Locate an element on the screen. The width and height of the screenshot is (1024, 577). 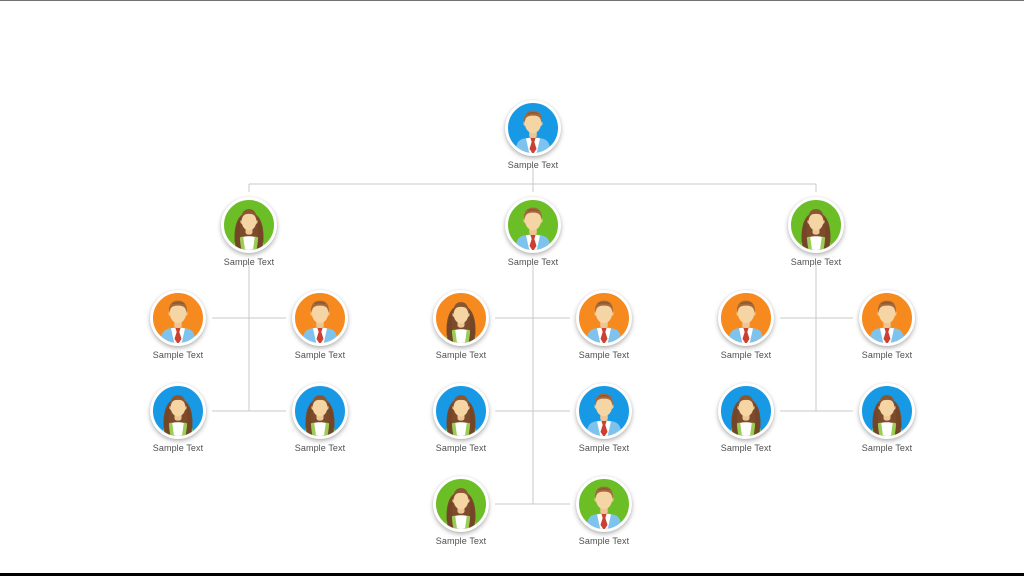
org-node-b5: Sample Text is located at coordinates (461, 511).